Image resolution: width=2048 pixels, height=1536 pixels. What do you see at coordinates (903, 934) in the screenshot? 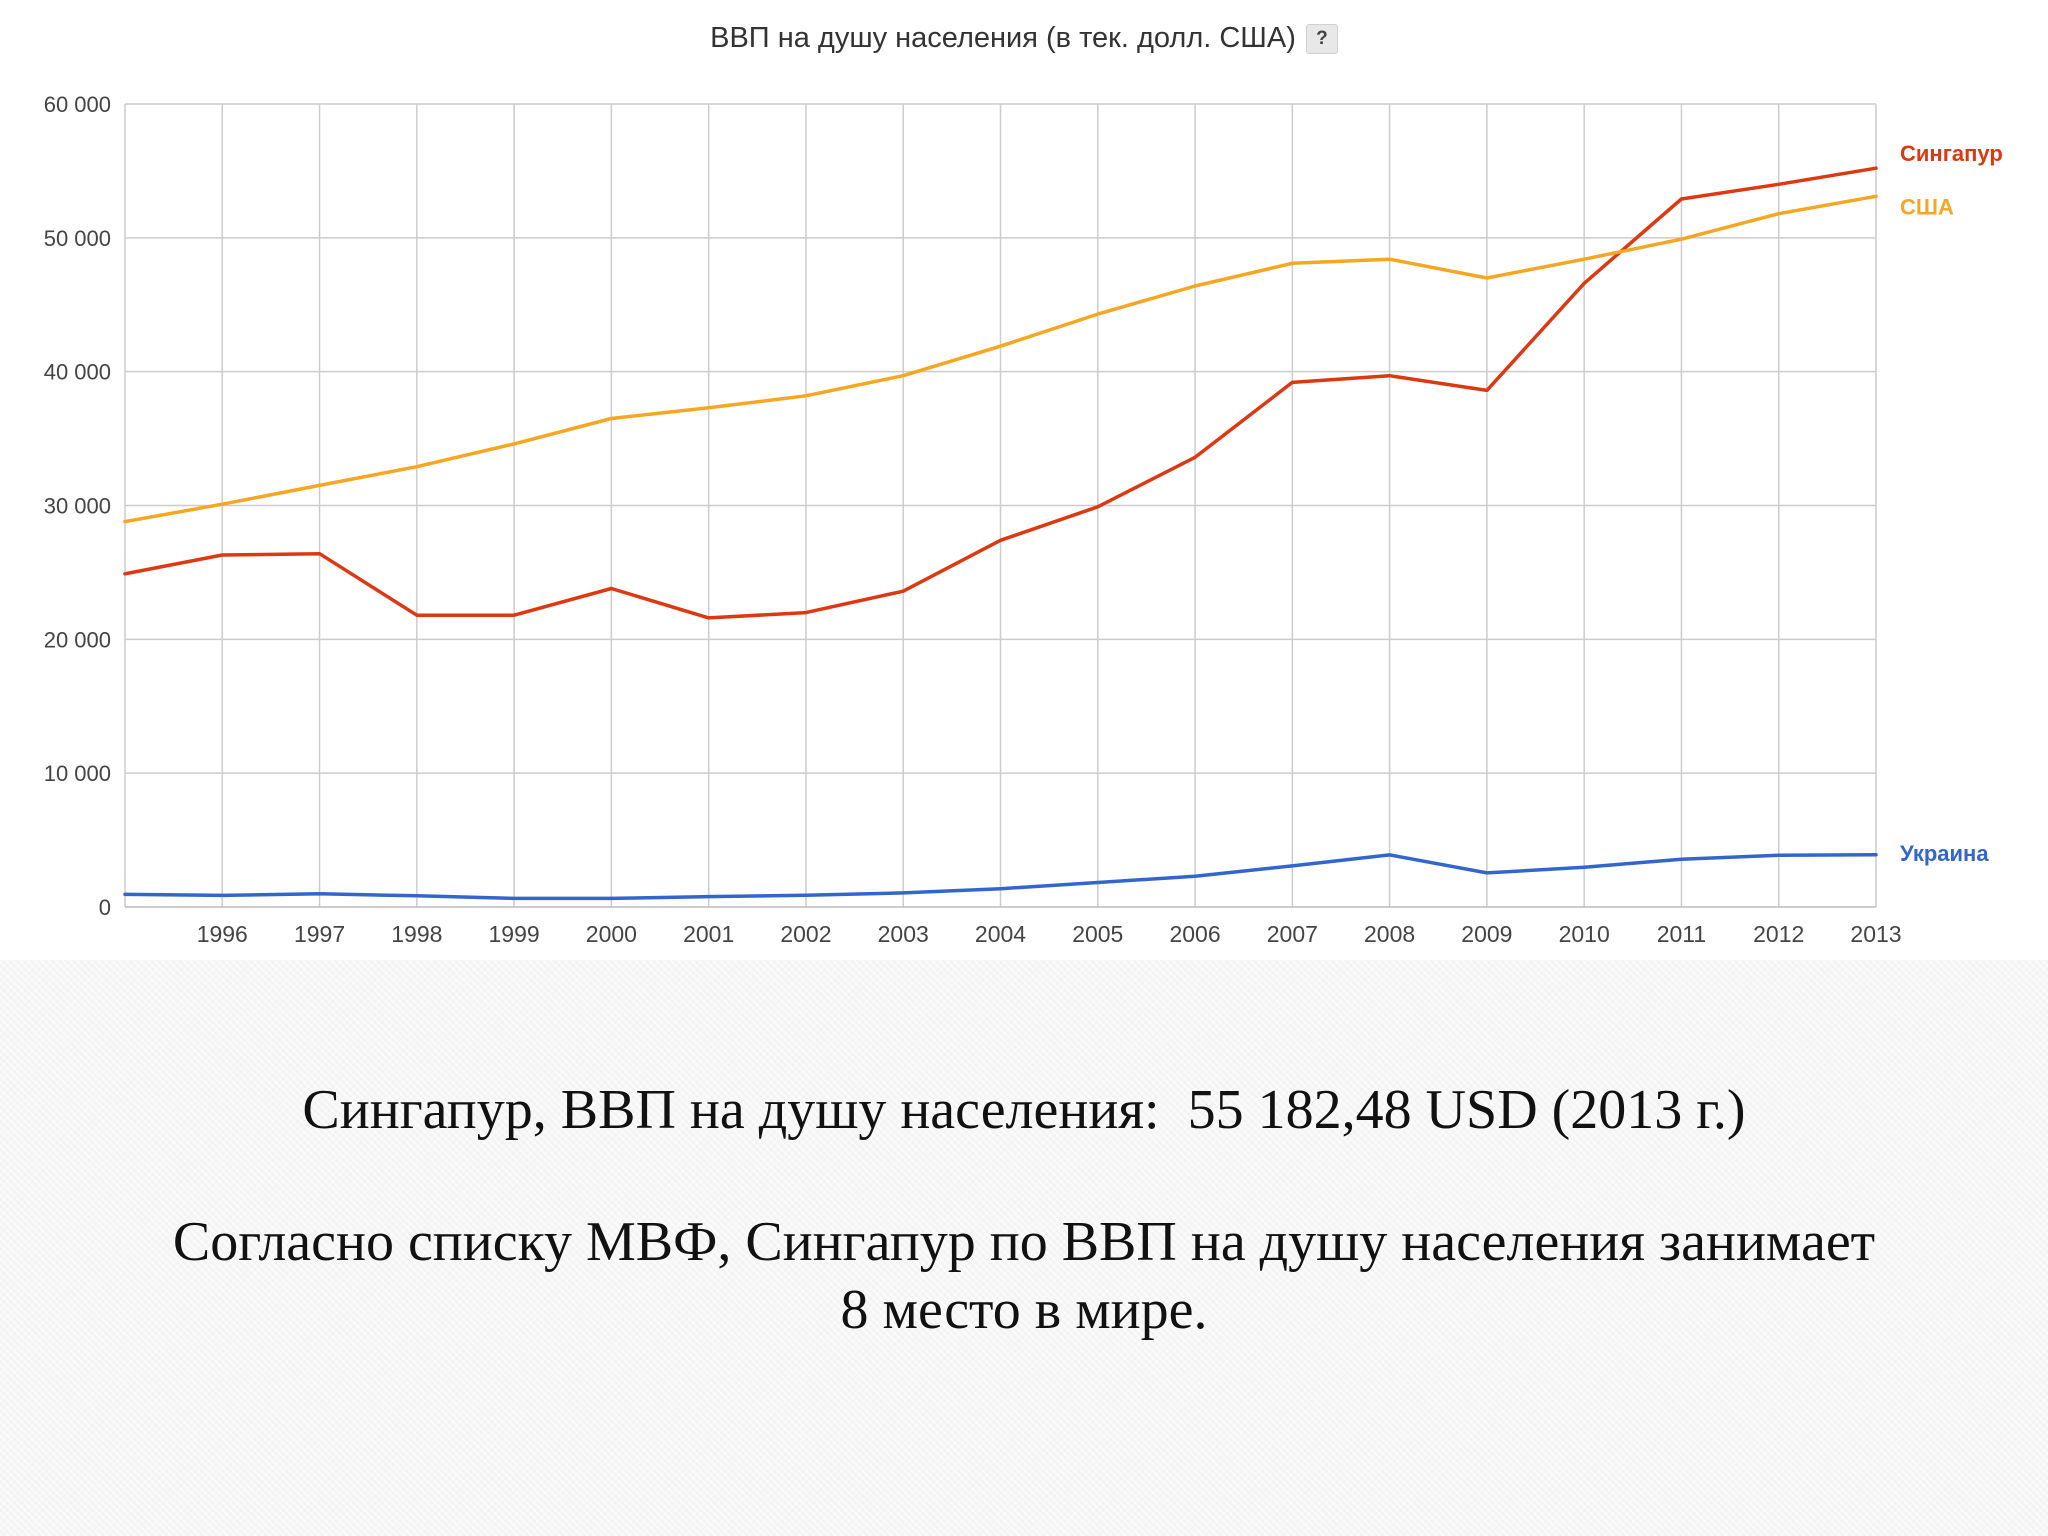
I see `x-tick-label: 2003` at bounding box center [903, 934].